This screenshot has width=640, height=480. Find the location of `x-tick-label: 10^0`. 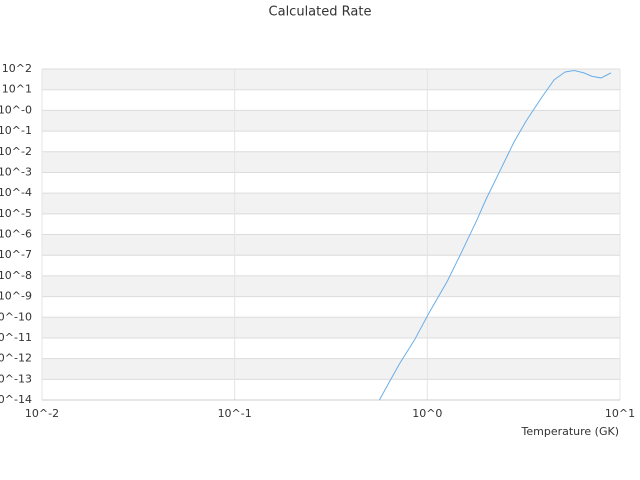

x-tick-label: 10^0 is located at coordinates (427, 413).